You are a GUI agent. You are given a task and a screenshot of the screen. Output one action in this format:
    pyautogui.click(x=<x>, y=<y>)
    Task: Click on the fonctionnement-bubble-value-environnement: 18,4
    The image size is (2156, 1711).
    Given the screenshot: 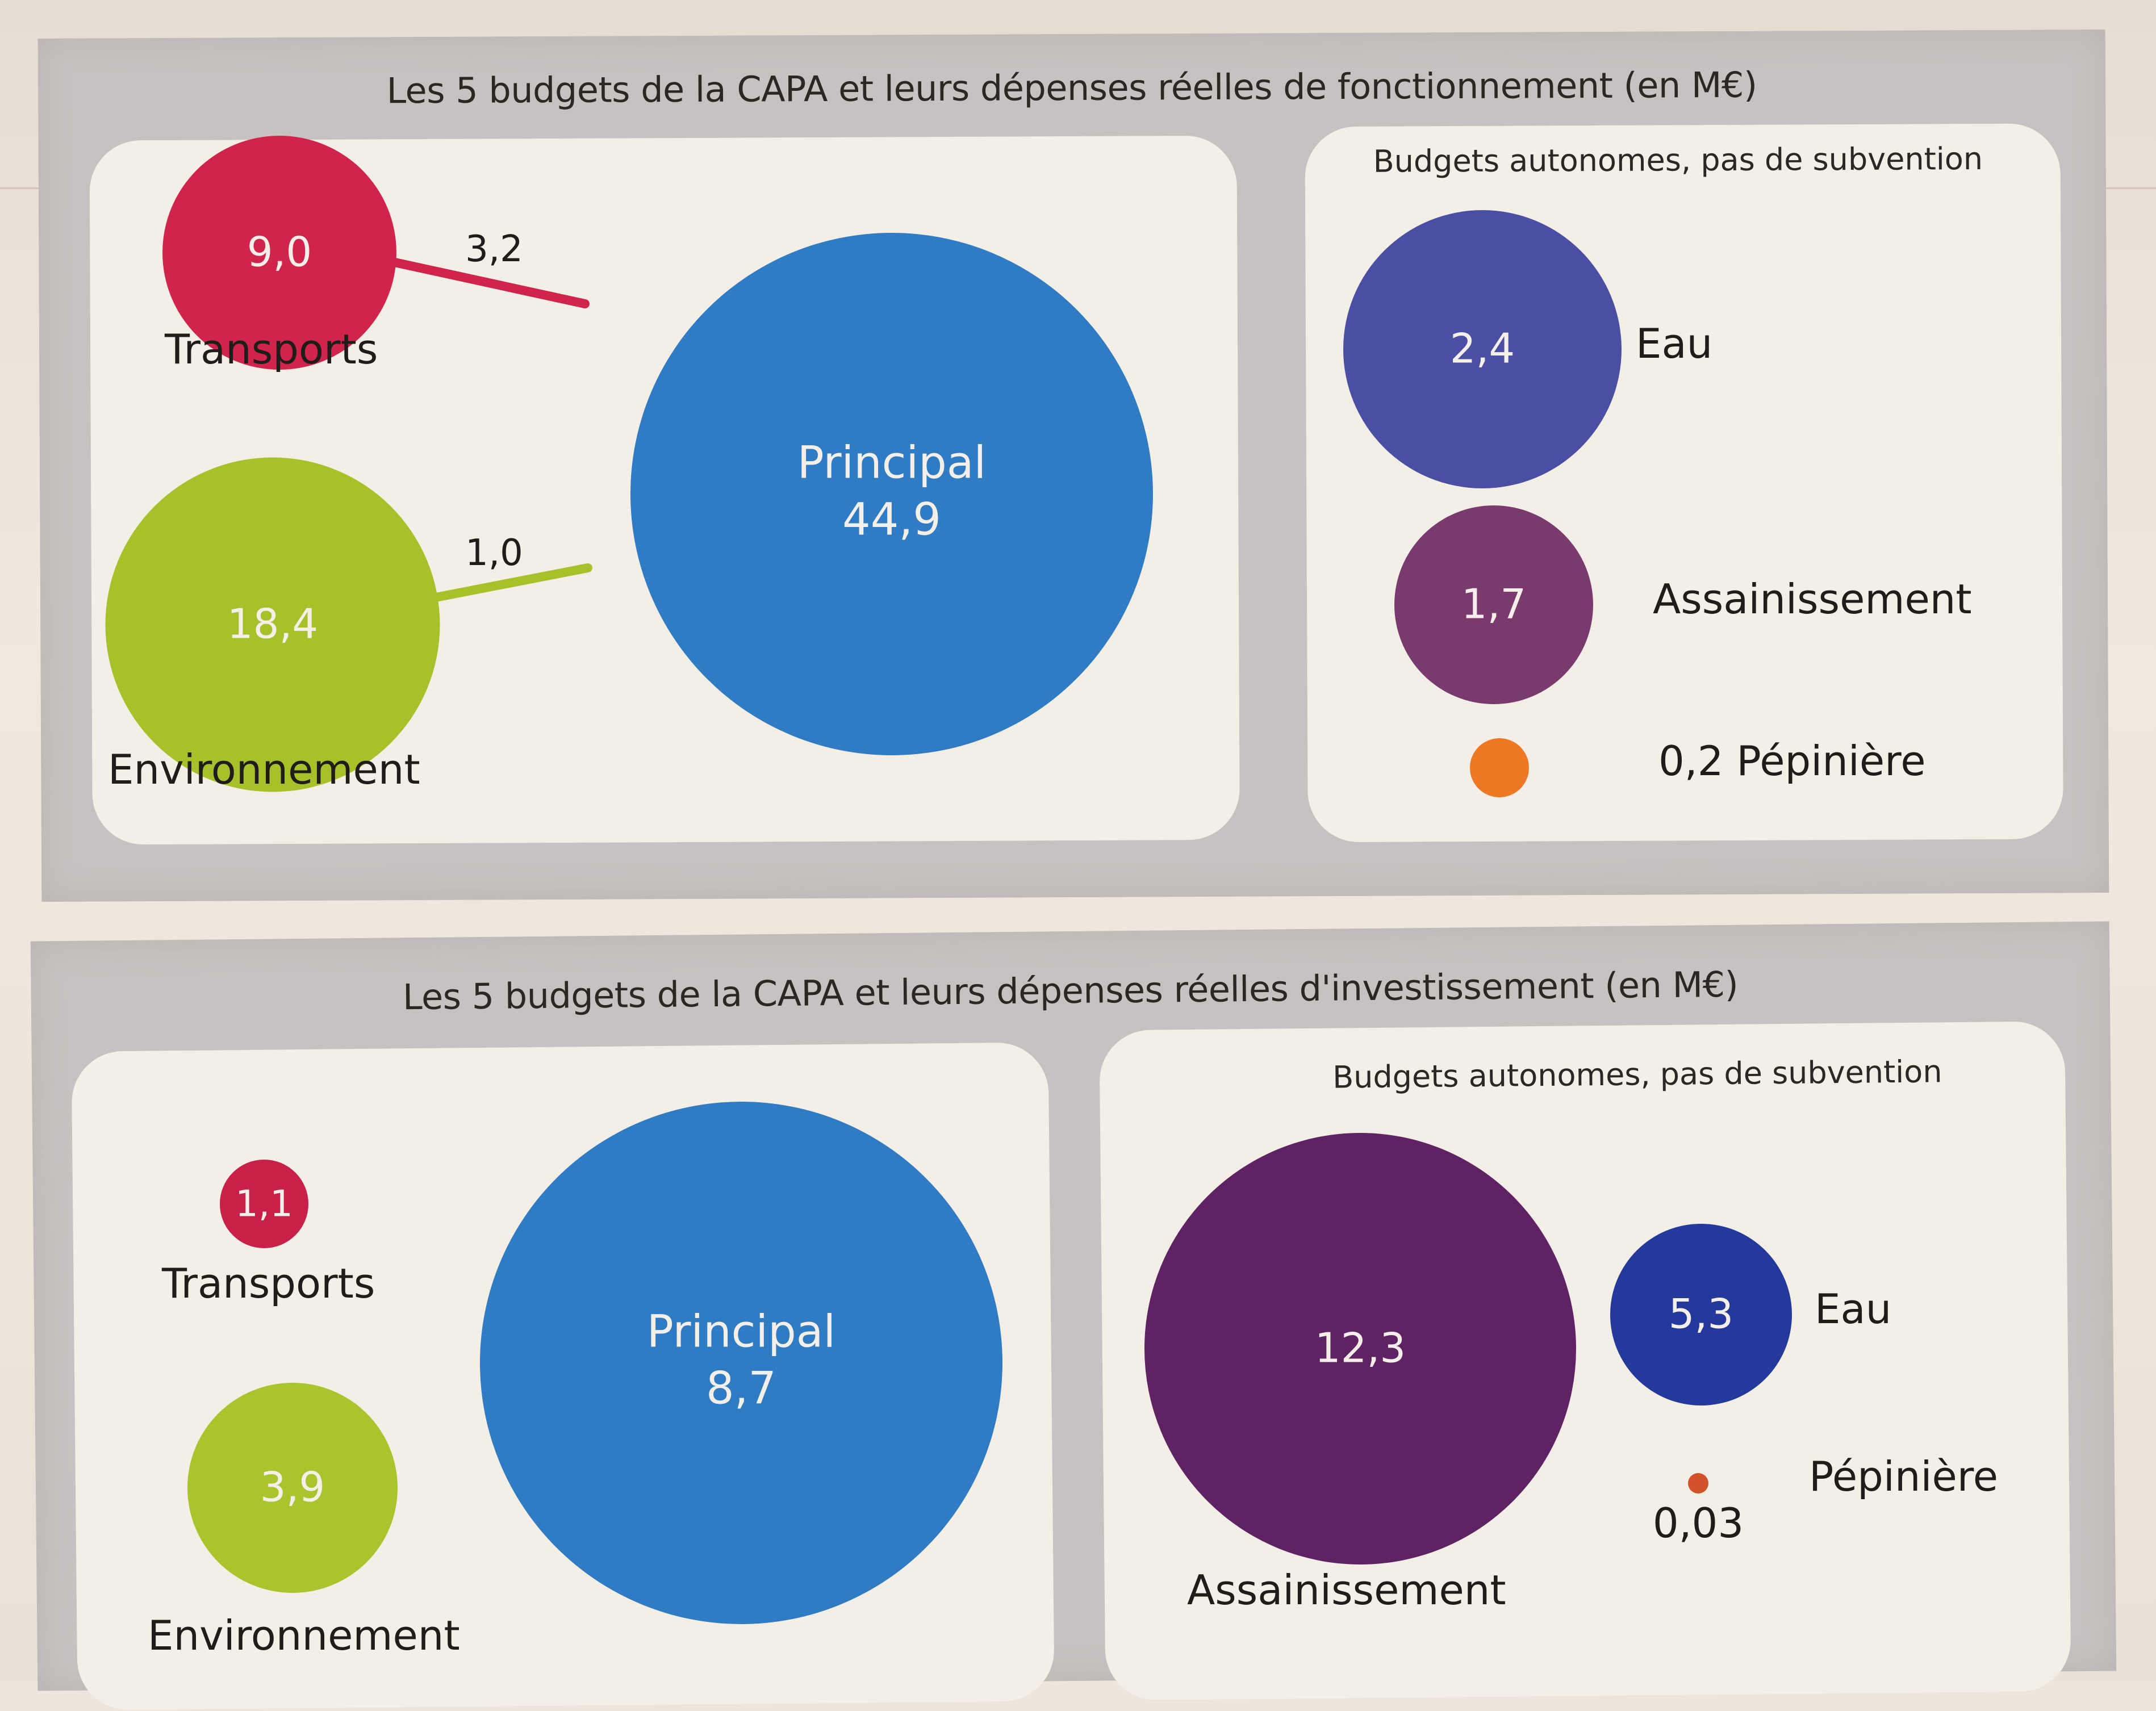 What is the action you would take?
    pyautogui.click(x=272, y=624)
    